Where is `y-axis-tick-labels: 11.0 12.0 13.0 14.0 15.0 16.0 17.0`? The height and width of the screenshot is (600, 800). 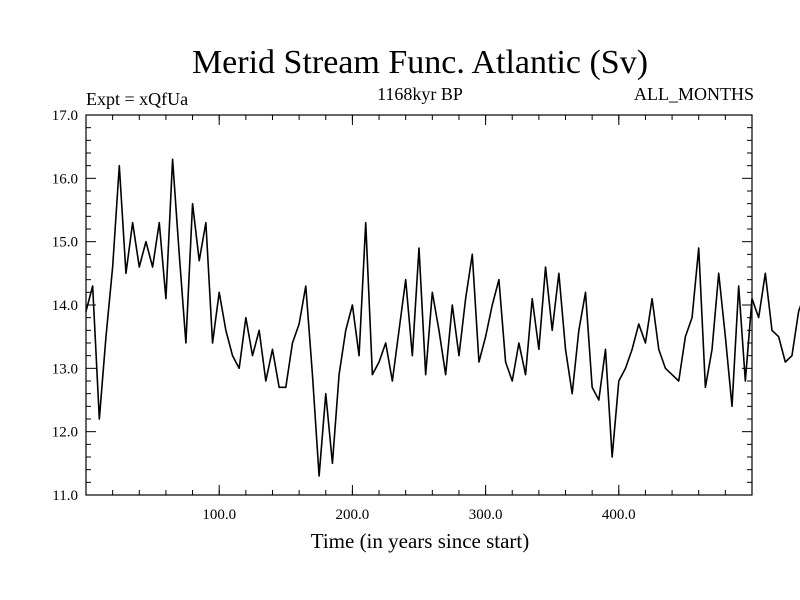
y-axis-tick-labels: 11.0 12.0 13.0 14.0 15.0 16.0 17.0 is located at coordinates (65, 306).